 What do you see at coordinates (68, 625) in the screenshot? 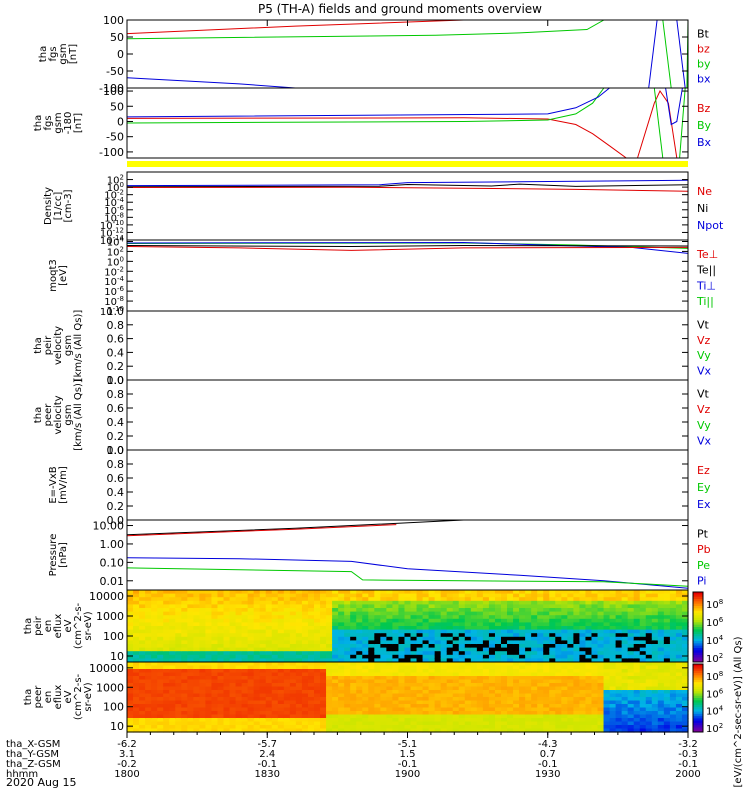
I see `y-axis-label-line: eV` at bounding box center [68, 625].